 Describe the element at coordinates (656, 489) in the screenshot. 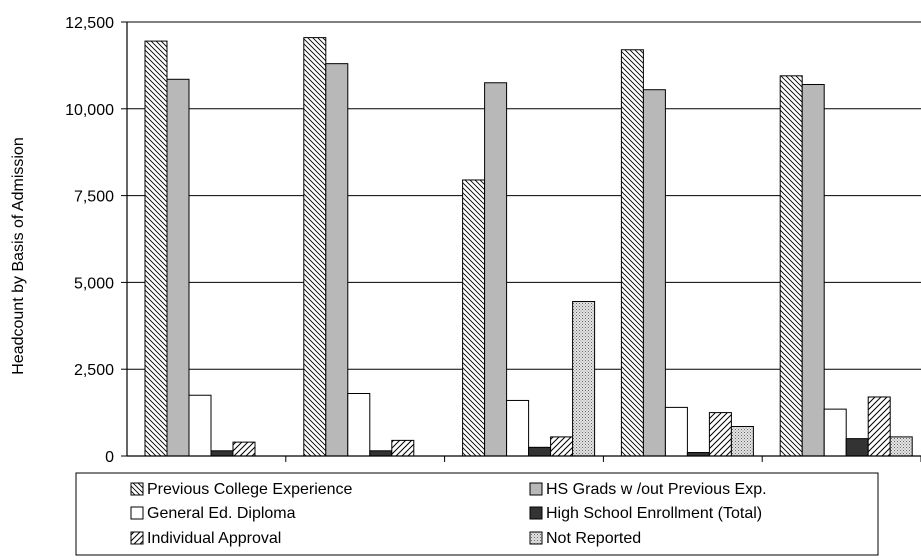

I see `legend-label: HS Grads w /out Previous Exp.` at that location.